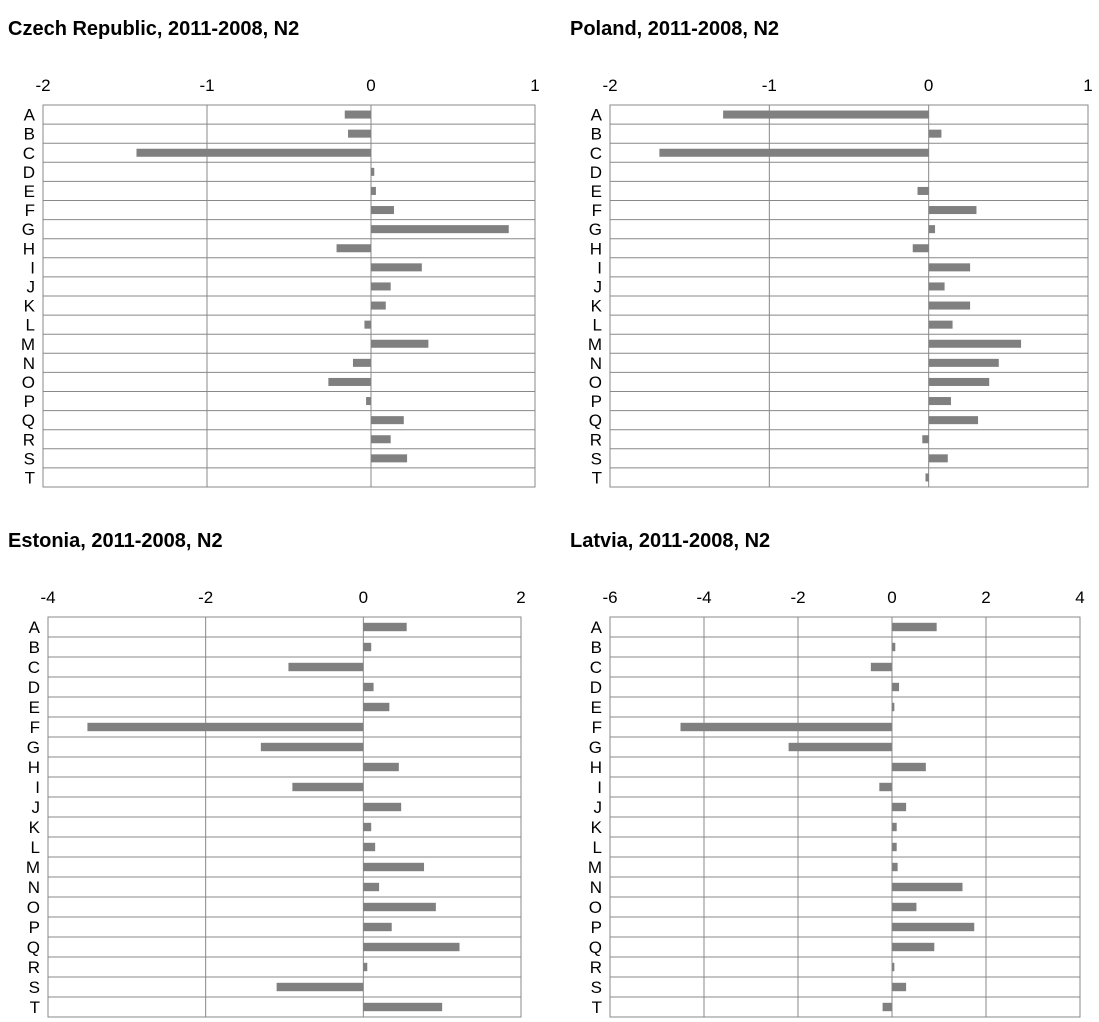 The height and width of the screenshot is (1022, 1099). What do you see at coordinates (47, 597) in the screenshot?
I see `x-tick-label: -4` at bounding box center [47, 597].